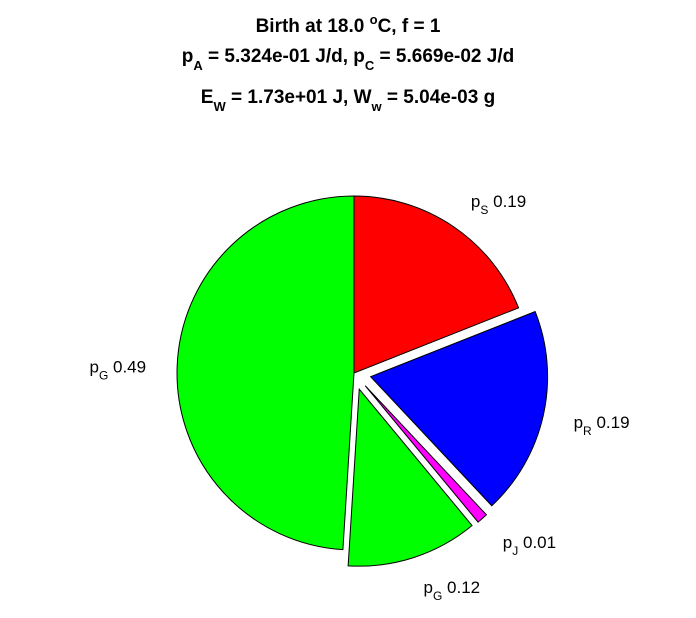  Describe the element at coordinates (348, 100) in the screenshot. I see `title-line-3: EW = 1.73e+01 J, Ww = 5.04e-03 g` at that location.